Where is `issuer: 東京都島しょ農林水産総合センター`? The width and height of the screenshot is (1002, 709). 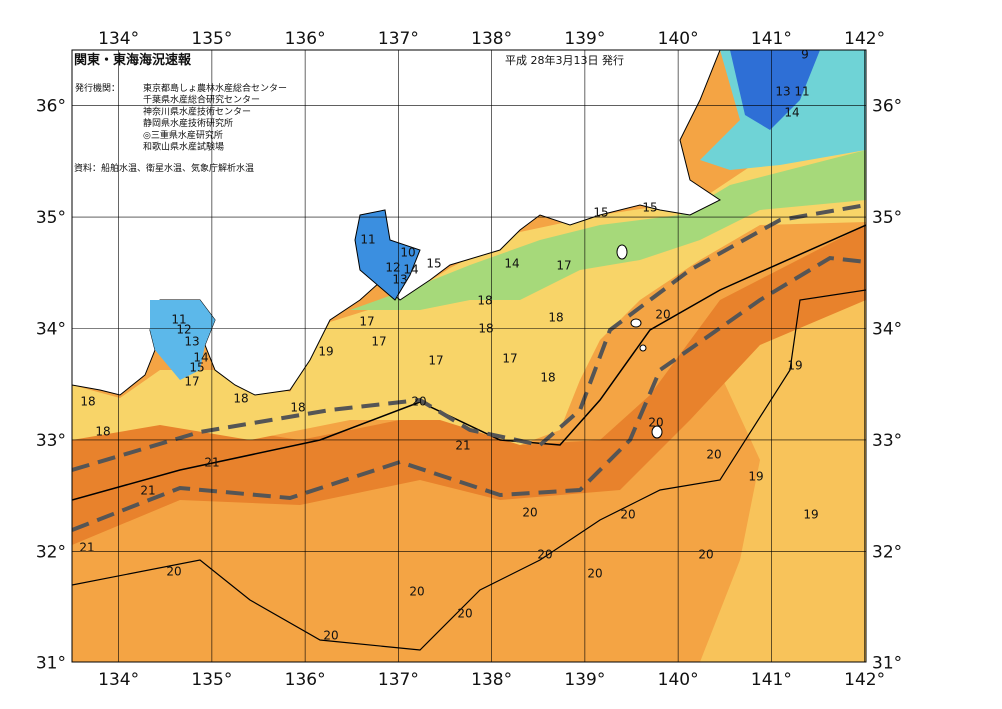 issuer: 東京都島しょ農林水産総合センター is located at coordinates (215, 88).